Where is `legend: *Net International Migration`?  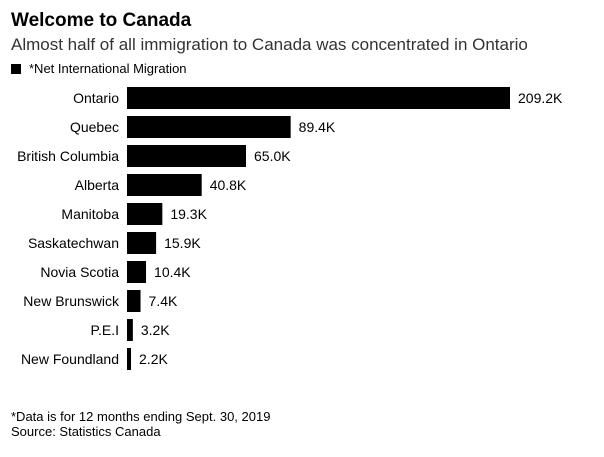
legend: *Net International Migration is located at coordinates (99, 69).